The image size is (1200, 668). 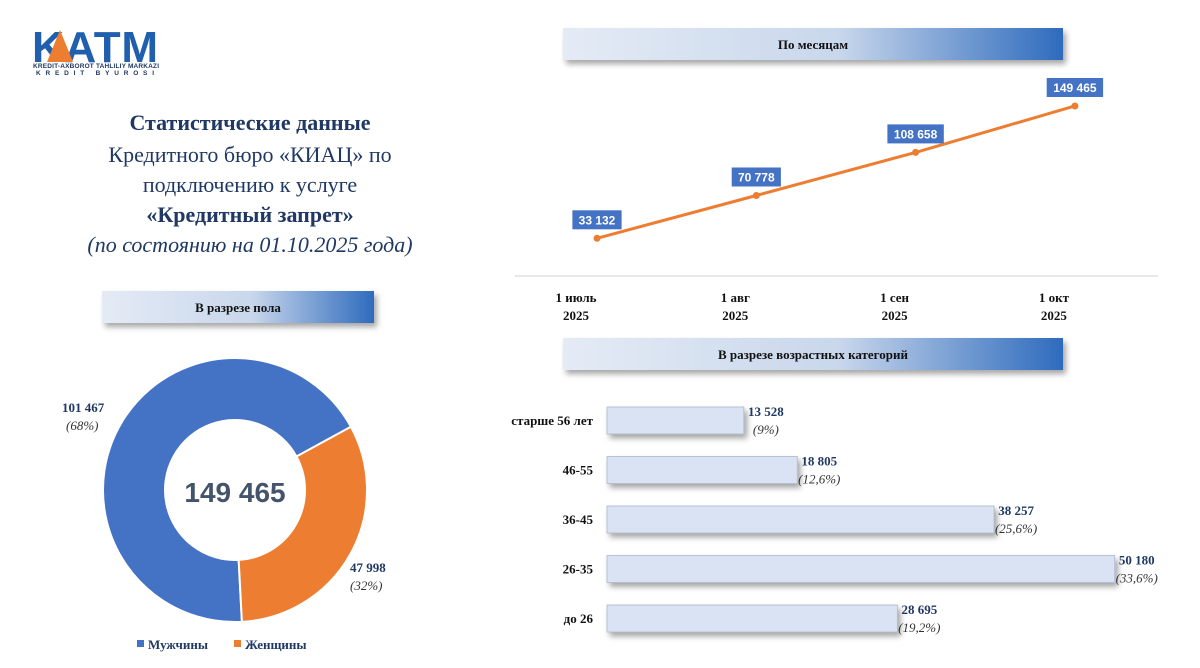 I want to click on y-tick-label: 46-55, so click(x=578, y=470).